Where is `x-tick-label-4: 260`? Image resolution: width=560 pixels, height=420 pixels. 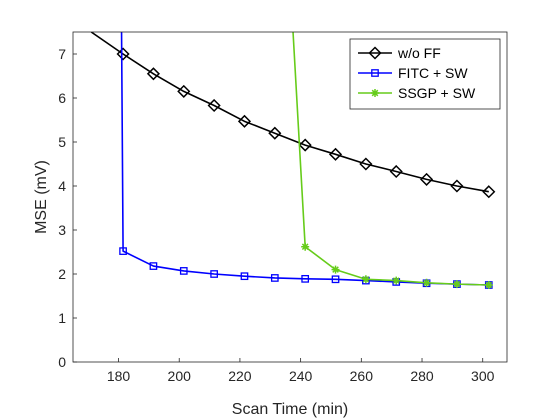 x-tick-label-4: 260 is located at coordinates (362, 376).